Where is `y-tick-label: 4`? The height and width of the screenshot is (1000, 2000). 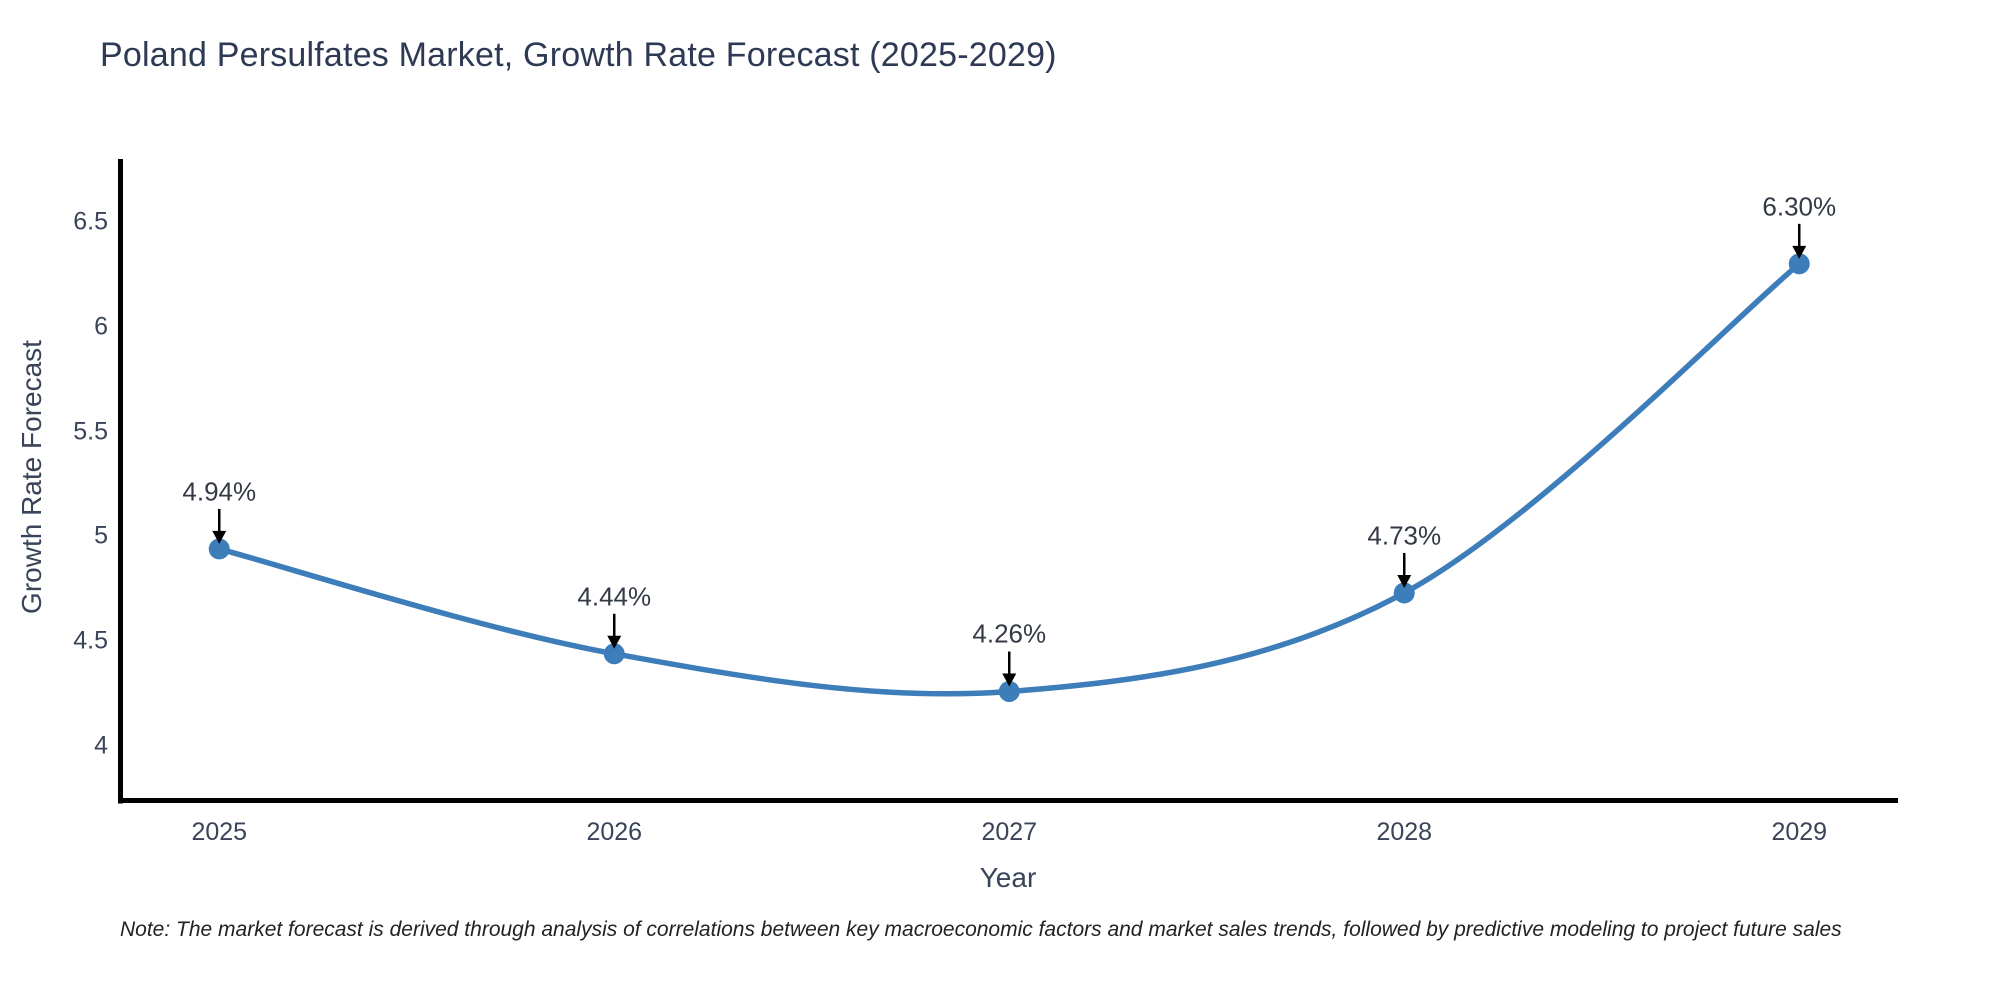
y-tick-label: 4 is located at coordinates (101, 745).